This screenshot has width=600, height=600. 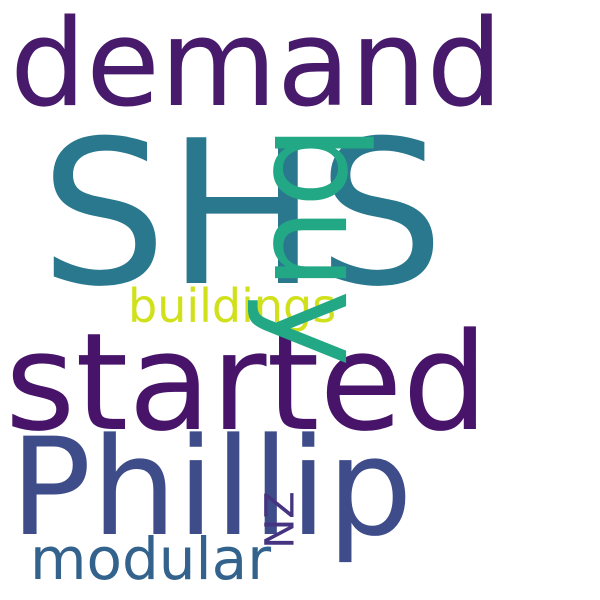 I want to click on word-nz: NZ, so click(x=280, y=520).